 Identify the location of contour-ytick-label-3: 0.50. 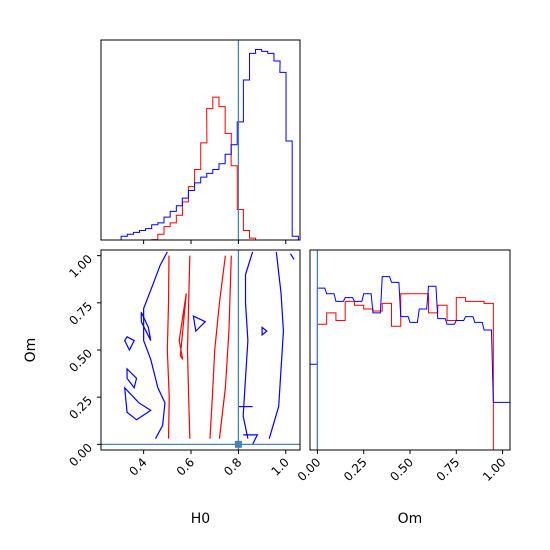
(80, 360).